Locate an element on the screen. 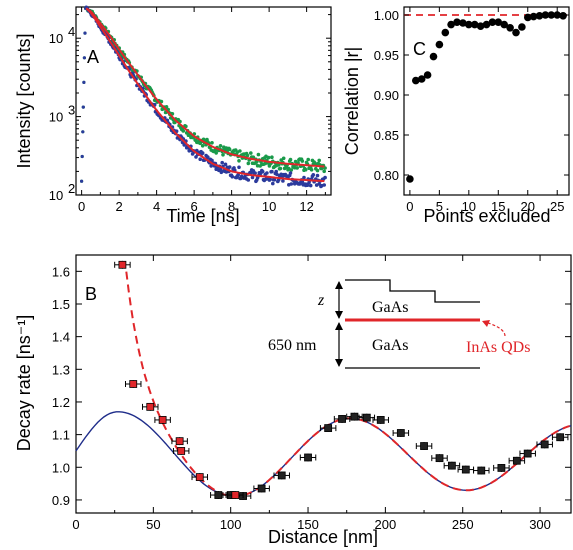  y-tick-label: 1.5 is located at coordinates (61, 304).